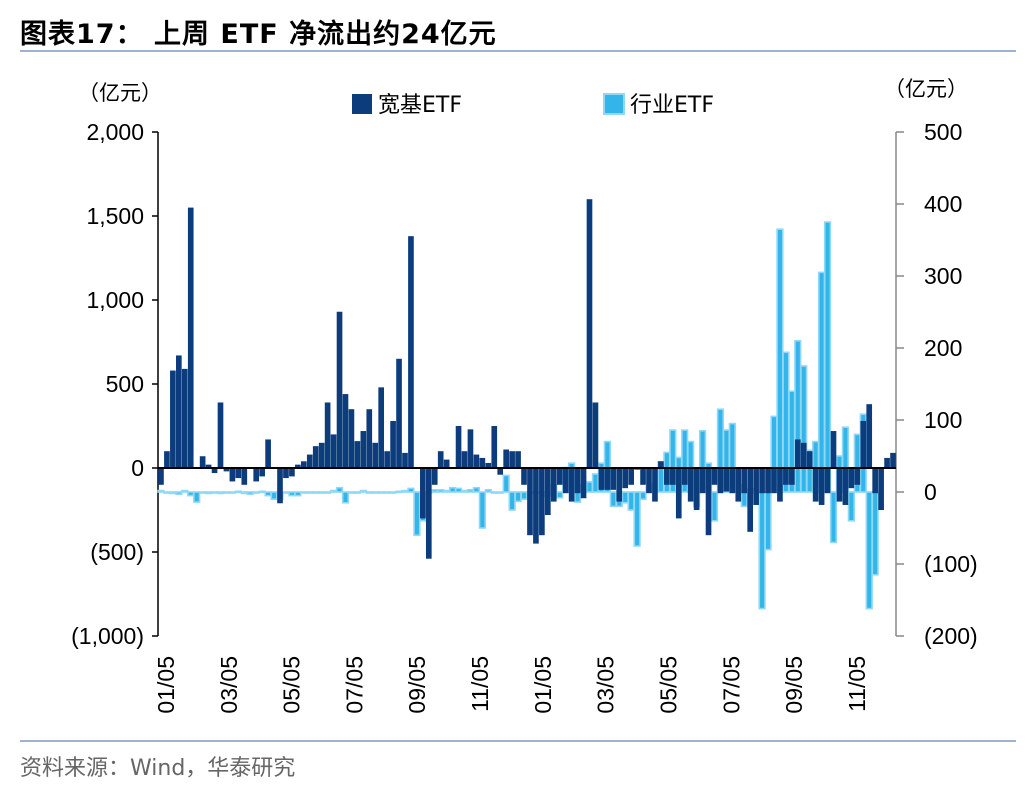  What do you see at coordinates (480, 684) in the screenshot?
I see `x-tick-label: 11/05` at bounding box center [480, 684].